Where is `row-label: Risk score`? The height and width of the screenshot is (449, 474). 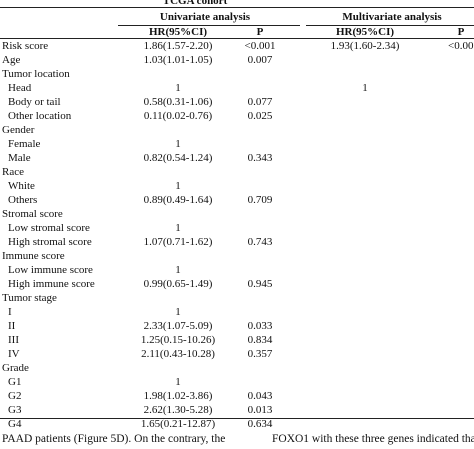 row-label: Risk score is located at coordinates (25, 46).